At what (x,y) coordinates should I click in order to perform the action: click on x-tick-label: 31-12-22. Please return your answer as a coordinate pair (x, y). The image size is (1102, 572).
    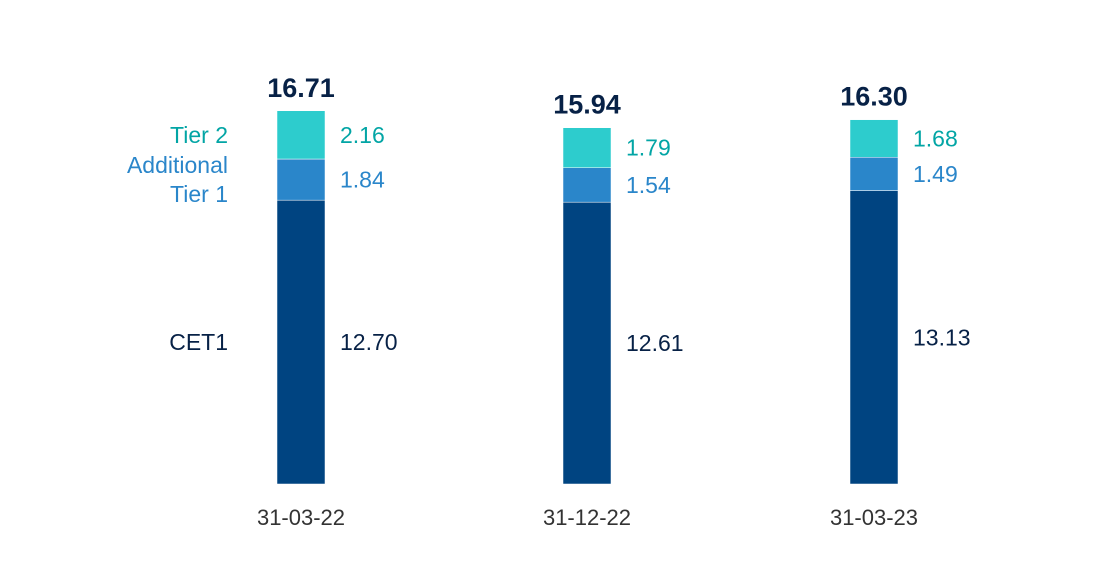
    Looking at the image, I should click on (587, 517).